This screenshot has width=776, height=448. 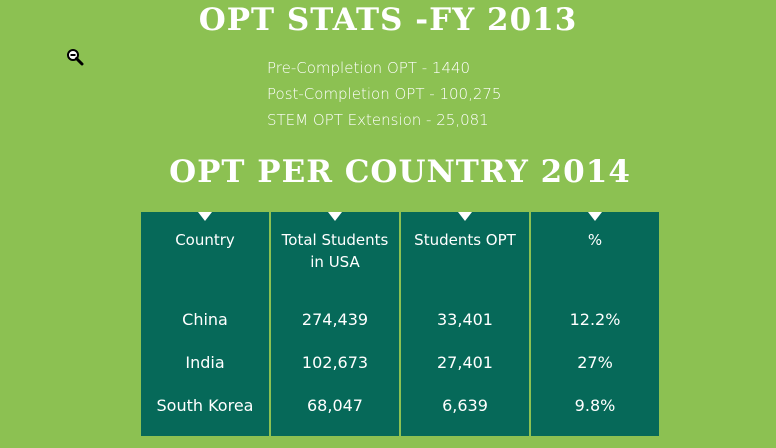 I want to click on column-students-opt: Students OPT 33,401 27,401 6,639, so click(x=464, y=324).